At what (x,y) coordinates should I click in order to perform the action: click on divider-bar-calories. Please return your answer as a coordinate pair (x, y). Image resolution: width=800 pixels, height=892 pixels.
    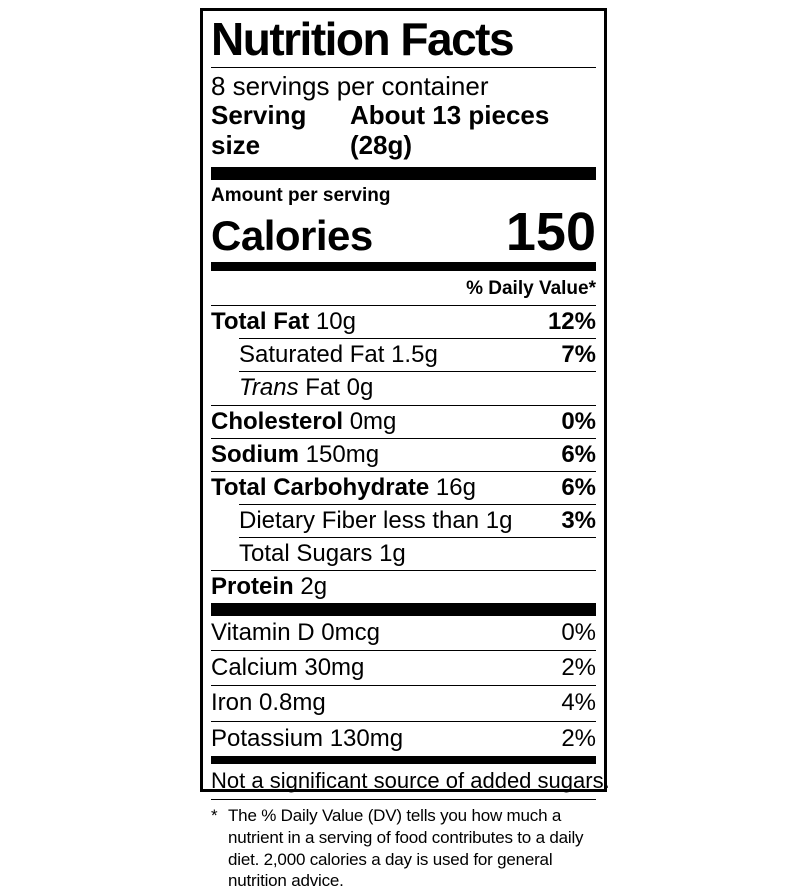
    Looking at the image, I should click on (403, 267).